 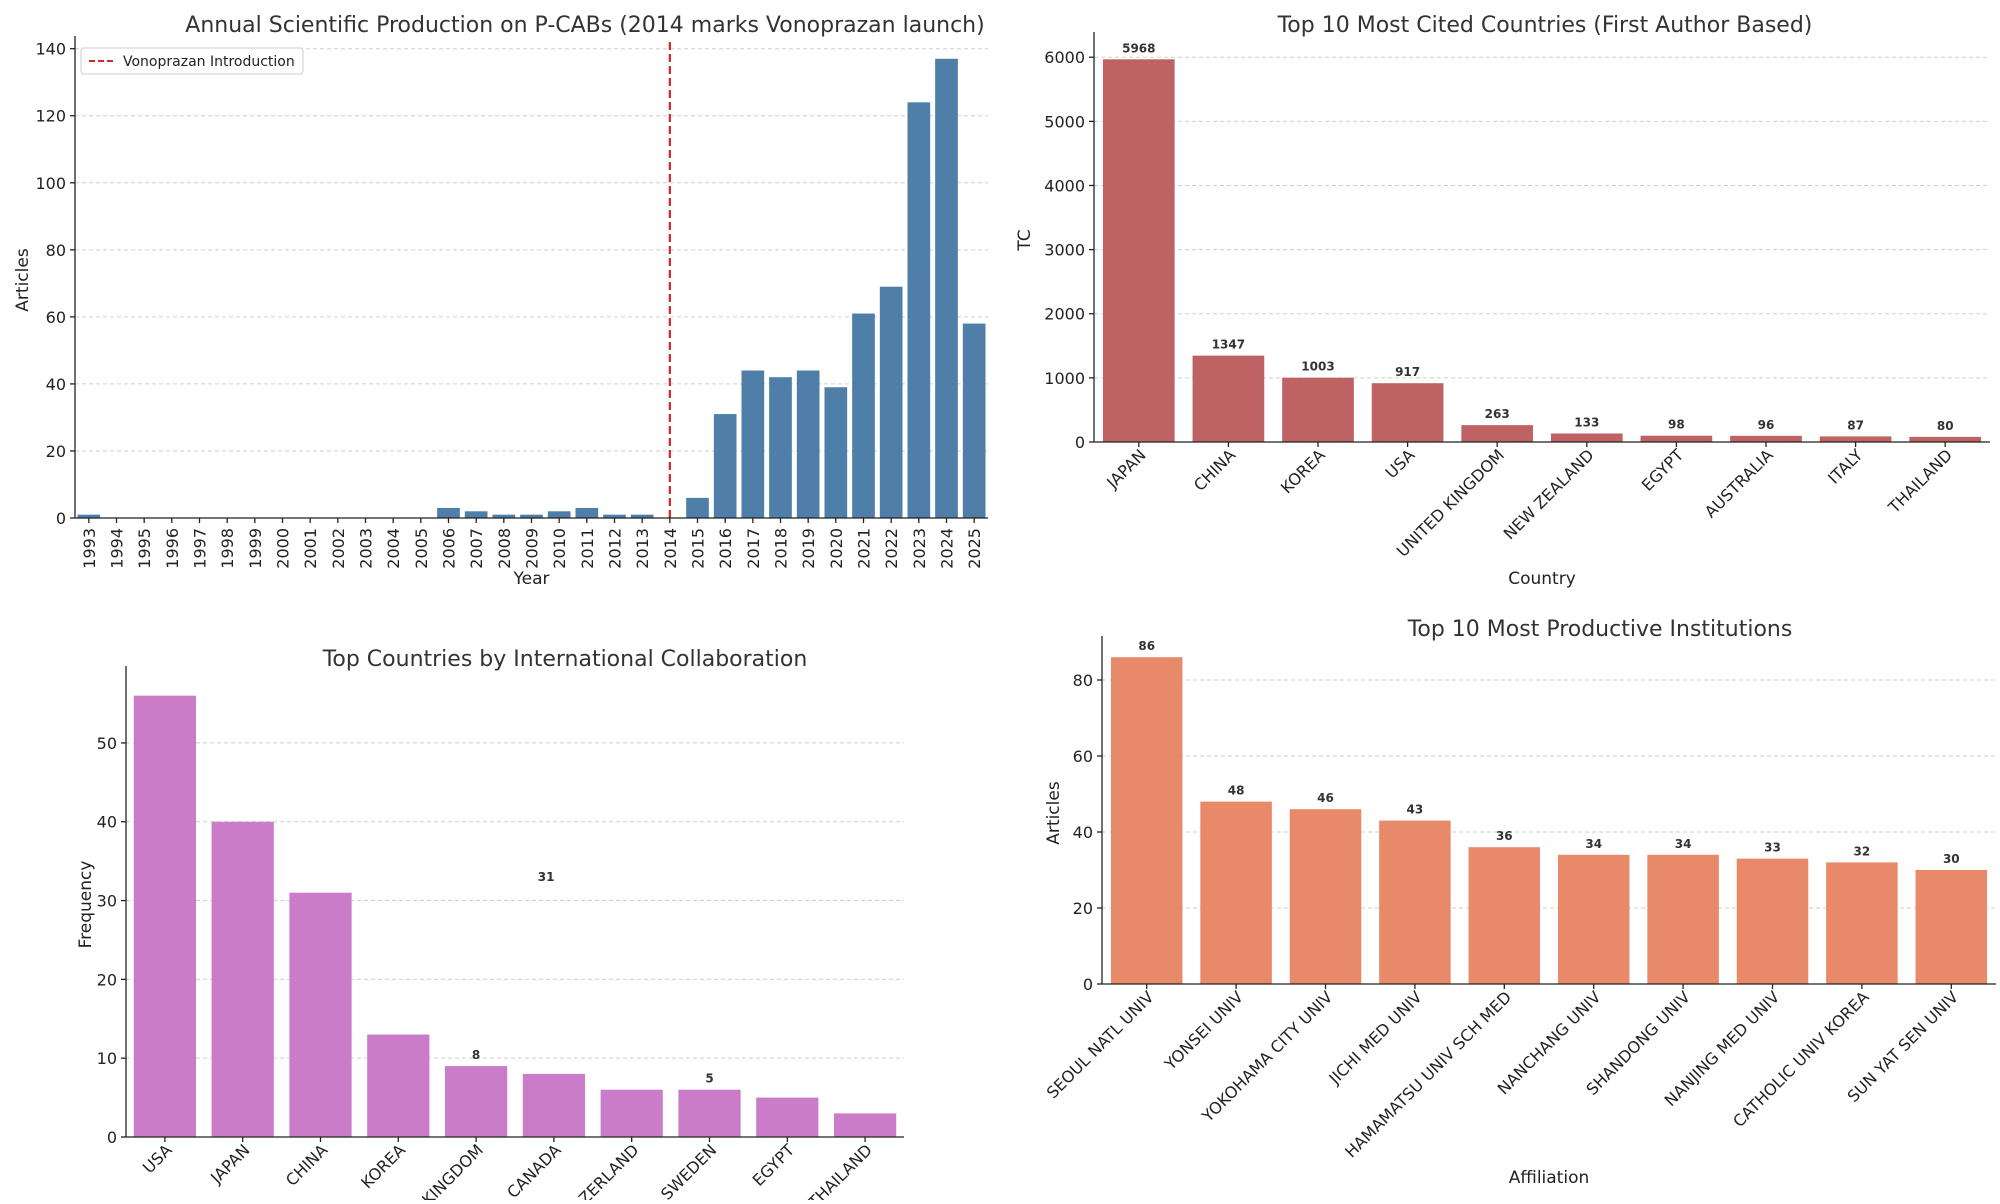 What do you see at coordinates (1317, 367) in the screenshot?
I see `data-label: 1003` at bounding box center [1317, 367].